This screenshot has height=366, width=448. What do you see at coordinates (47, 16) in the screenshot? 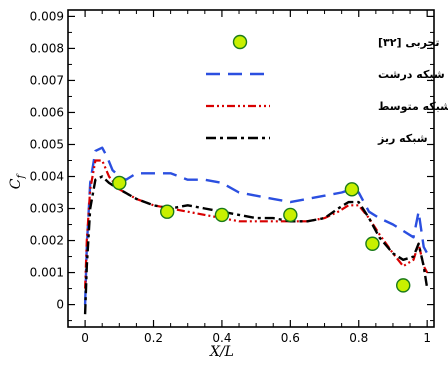
I see `y-tick-label: 0.009` at bounding box center [47, 16].